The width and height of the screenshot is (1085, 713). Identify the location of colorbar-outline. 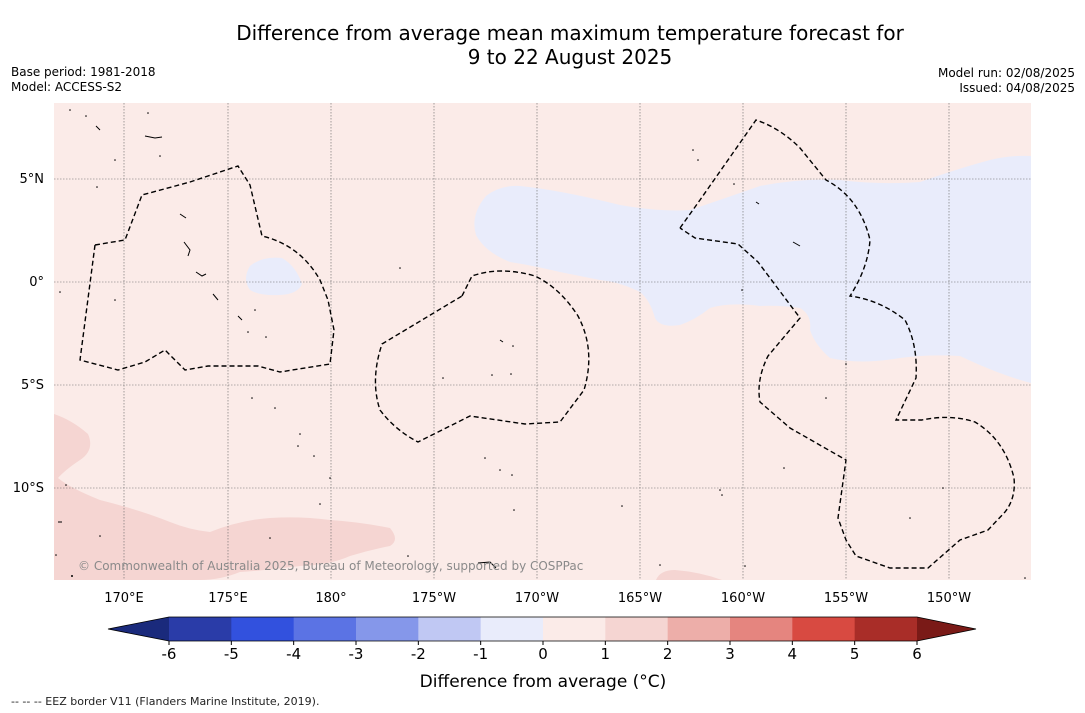
(542, 629).